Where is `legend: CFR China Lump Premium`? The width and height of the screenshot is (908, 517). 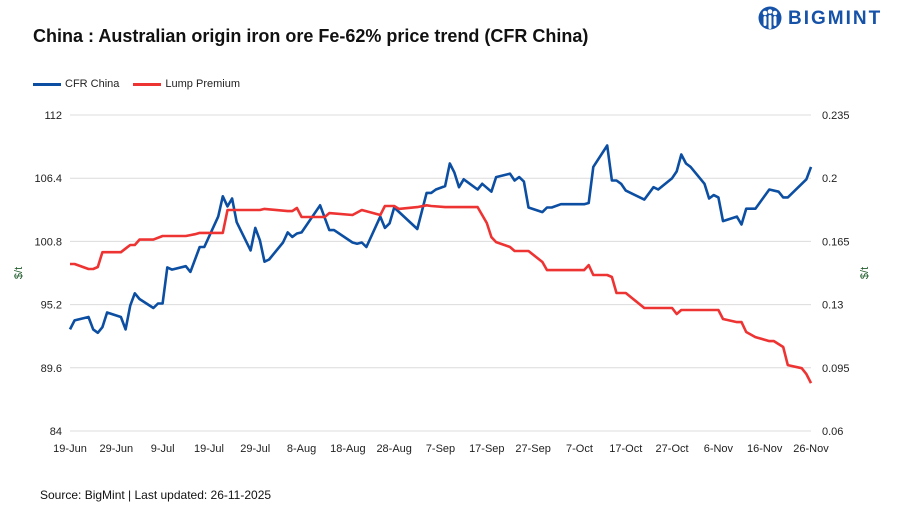 legend: CFR China Lump Premium is located at coordinates (136, 84).